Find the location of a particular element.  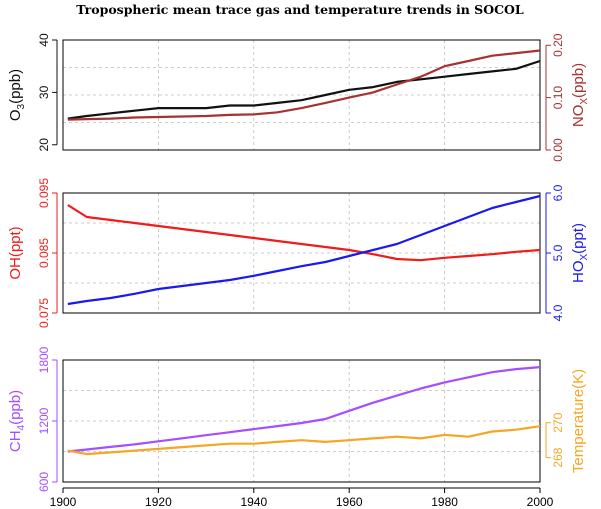

left-tick-label: 0.095 is located at coordinates (44, 193).